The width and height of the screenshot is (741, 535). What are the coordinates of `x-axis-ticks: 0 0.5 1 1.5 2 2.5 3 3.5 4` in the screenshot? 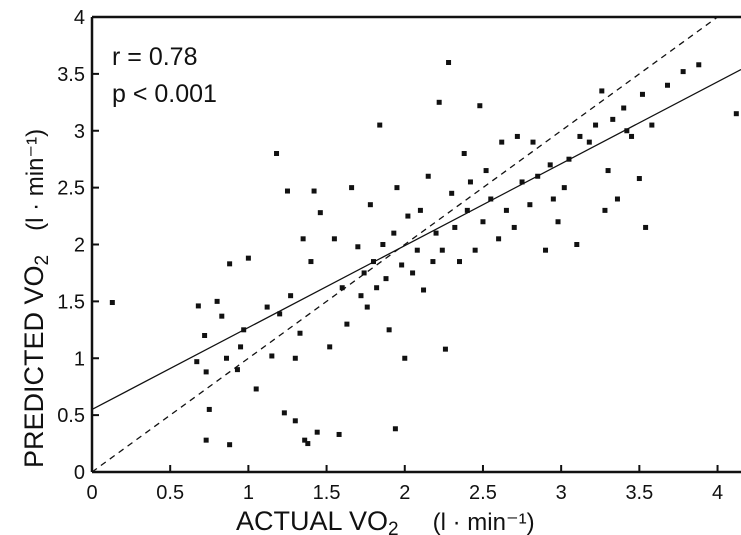 It's located at (404, 484).